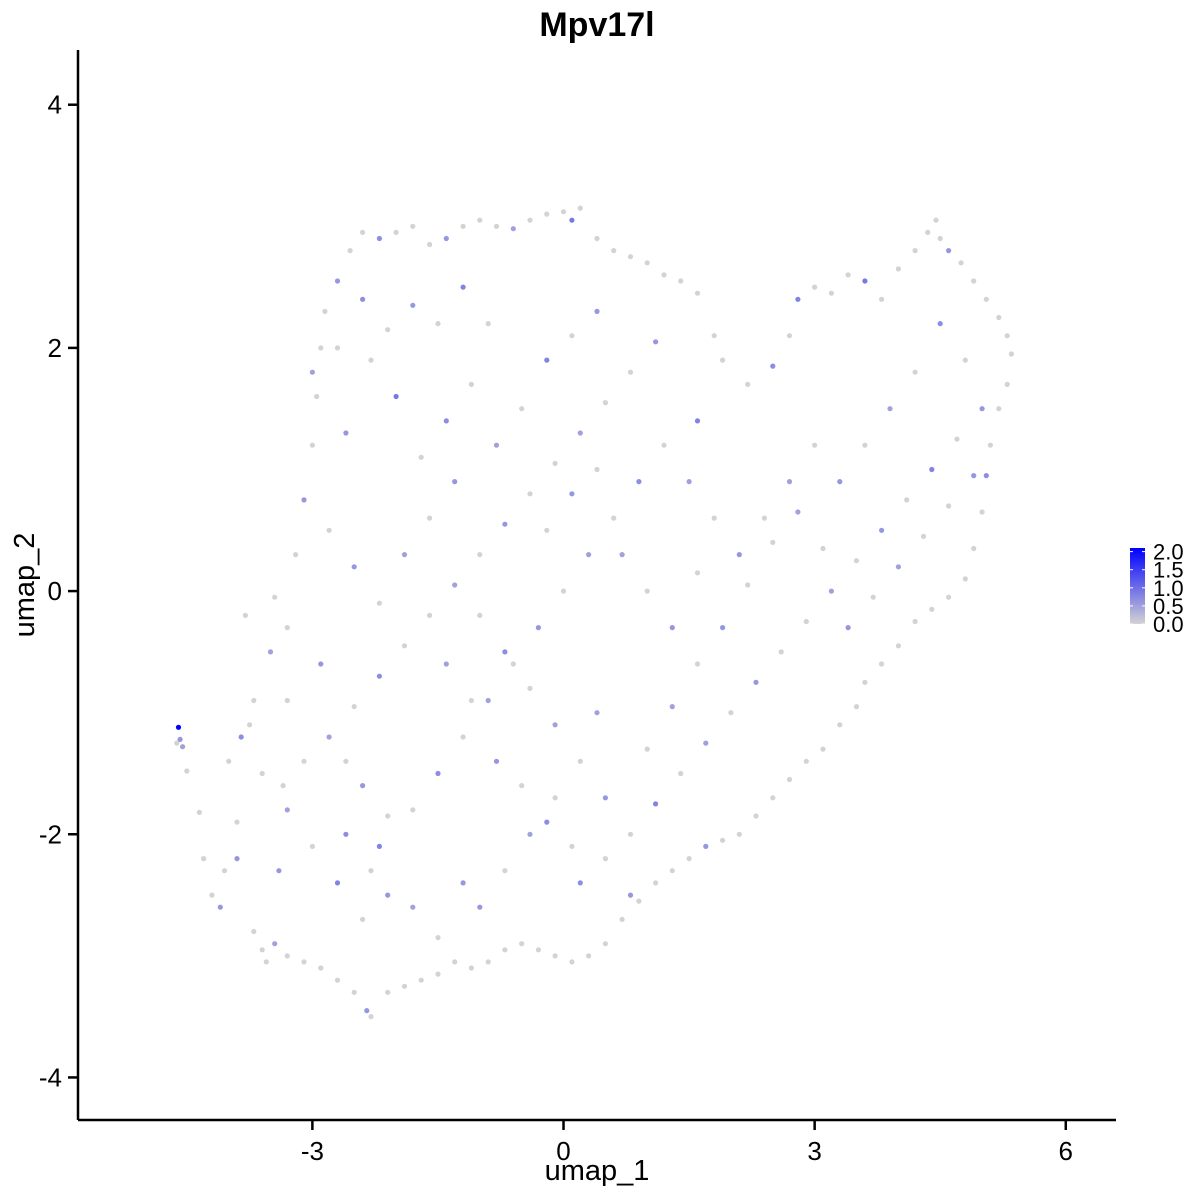 Image resolution: width=1200 pixels, height=1200 pixels. I want to click on x-tick-label: 3, so click(814, 1151).